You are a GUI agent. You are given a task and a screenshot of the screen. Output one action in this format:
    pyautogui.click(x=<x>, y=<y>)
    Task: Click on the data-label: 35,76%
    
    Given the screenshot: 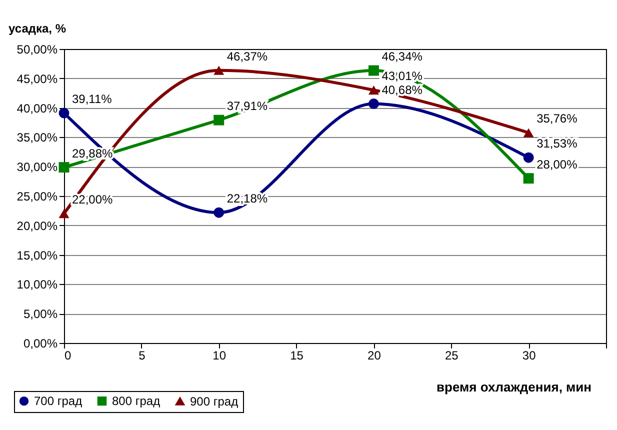 What is the action you would take?
    pyautogui.click(x=557, y=119)
    